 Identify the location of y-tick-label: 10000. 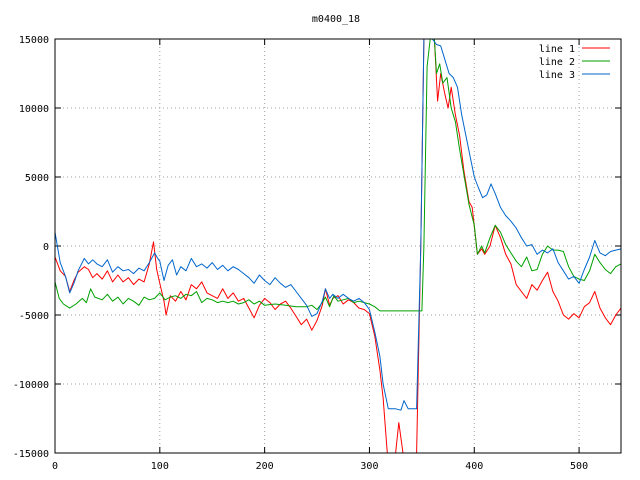
(34, 109).